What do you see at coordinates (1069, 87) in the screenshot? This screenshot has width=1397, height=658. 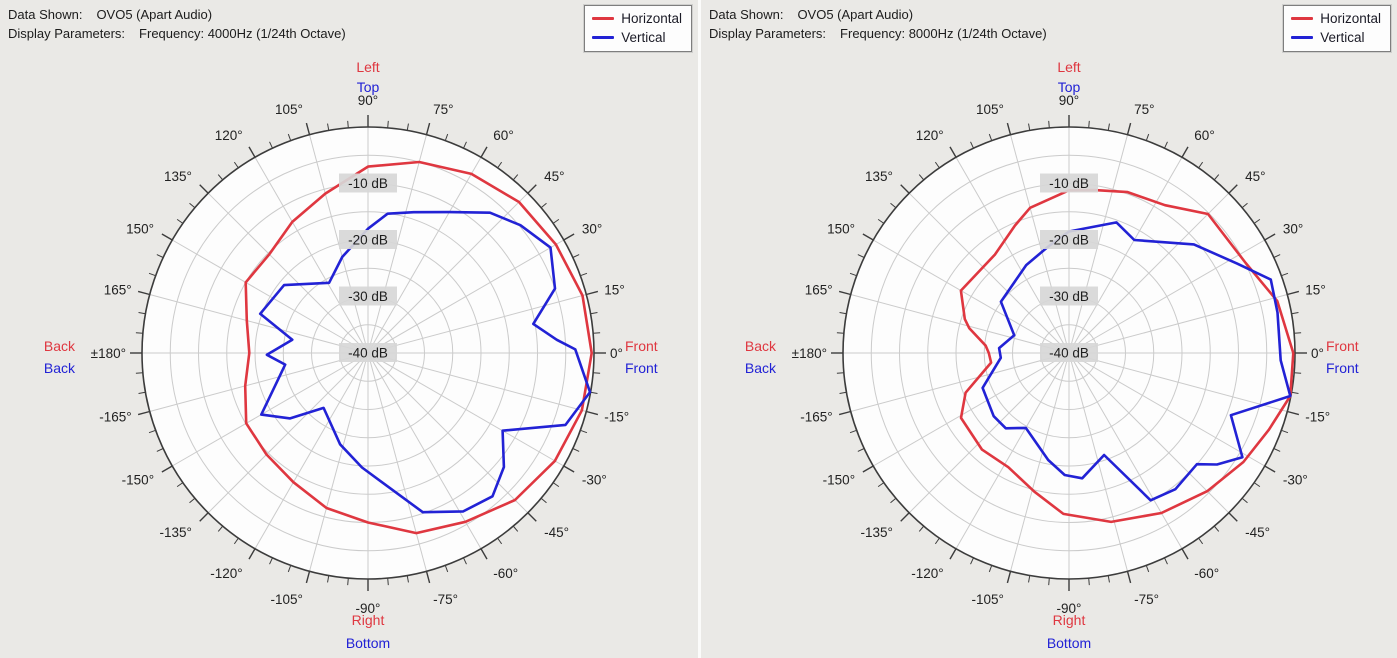 I see `direction-label-top-axis: Top` at bounding box center [1069, 87].